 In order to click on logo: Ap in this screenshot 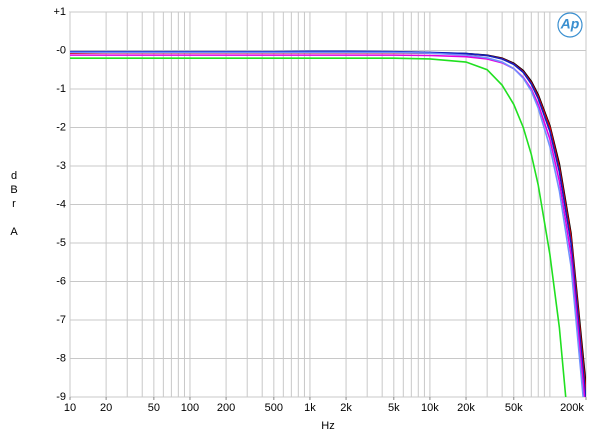, I will do `click(570, 24)`.